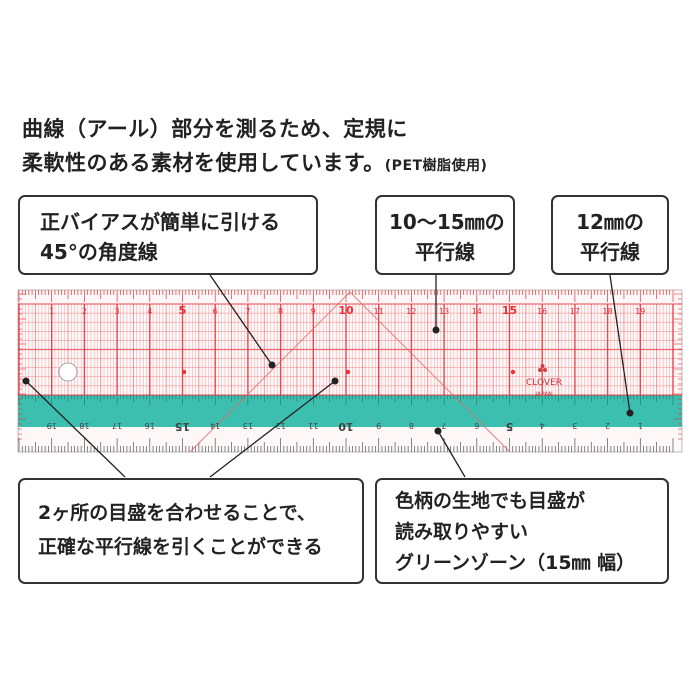  I want to click on top-number: 12, so click(411, 311).